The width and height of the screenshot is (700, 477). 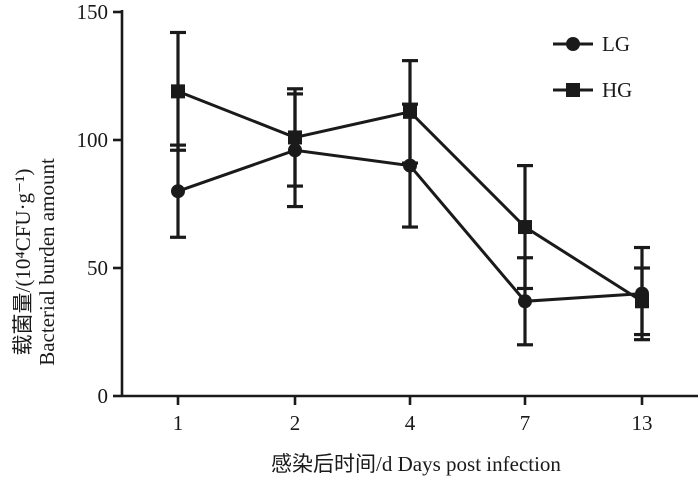 I want to click on legend-label-LG: LG, so click(x=616, y=44).